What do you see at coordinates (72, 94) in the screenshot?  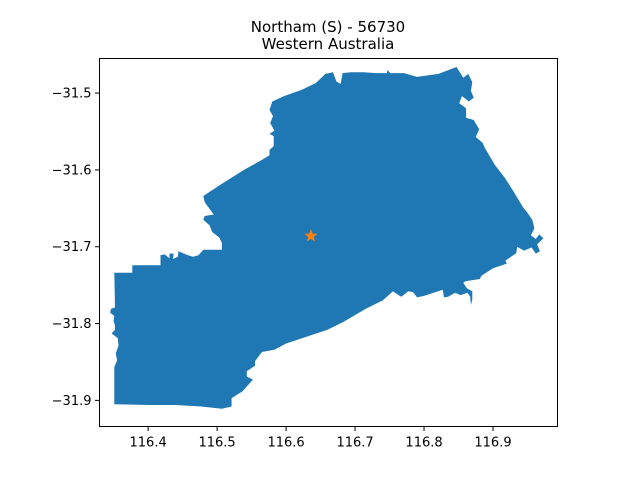 I see `y-tick-label: −31.5` at bounding box center [72, 94].